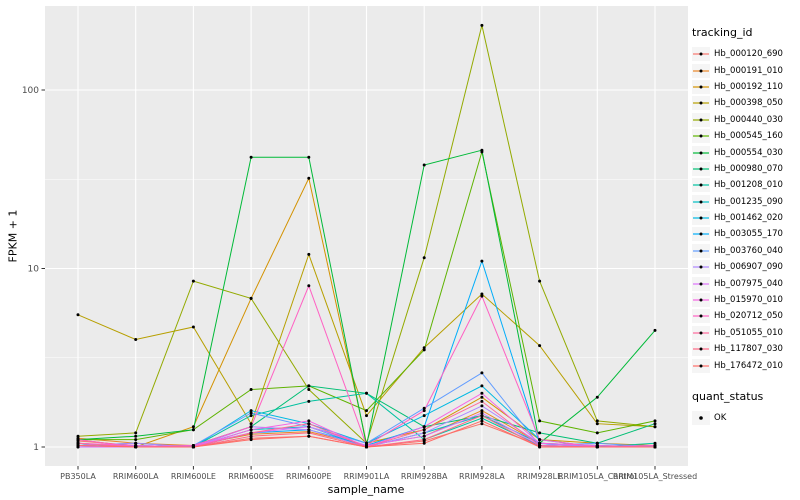 The height and width of the screenshot is (500, 800). What do you see at coordinates (701, 418) in the screenshot?
I see `legend-point-key-icon` at bounding box center [701, 418].